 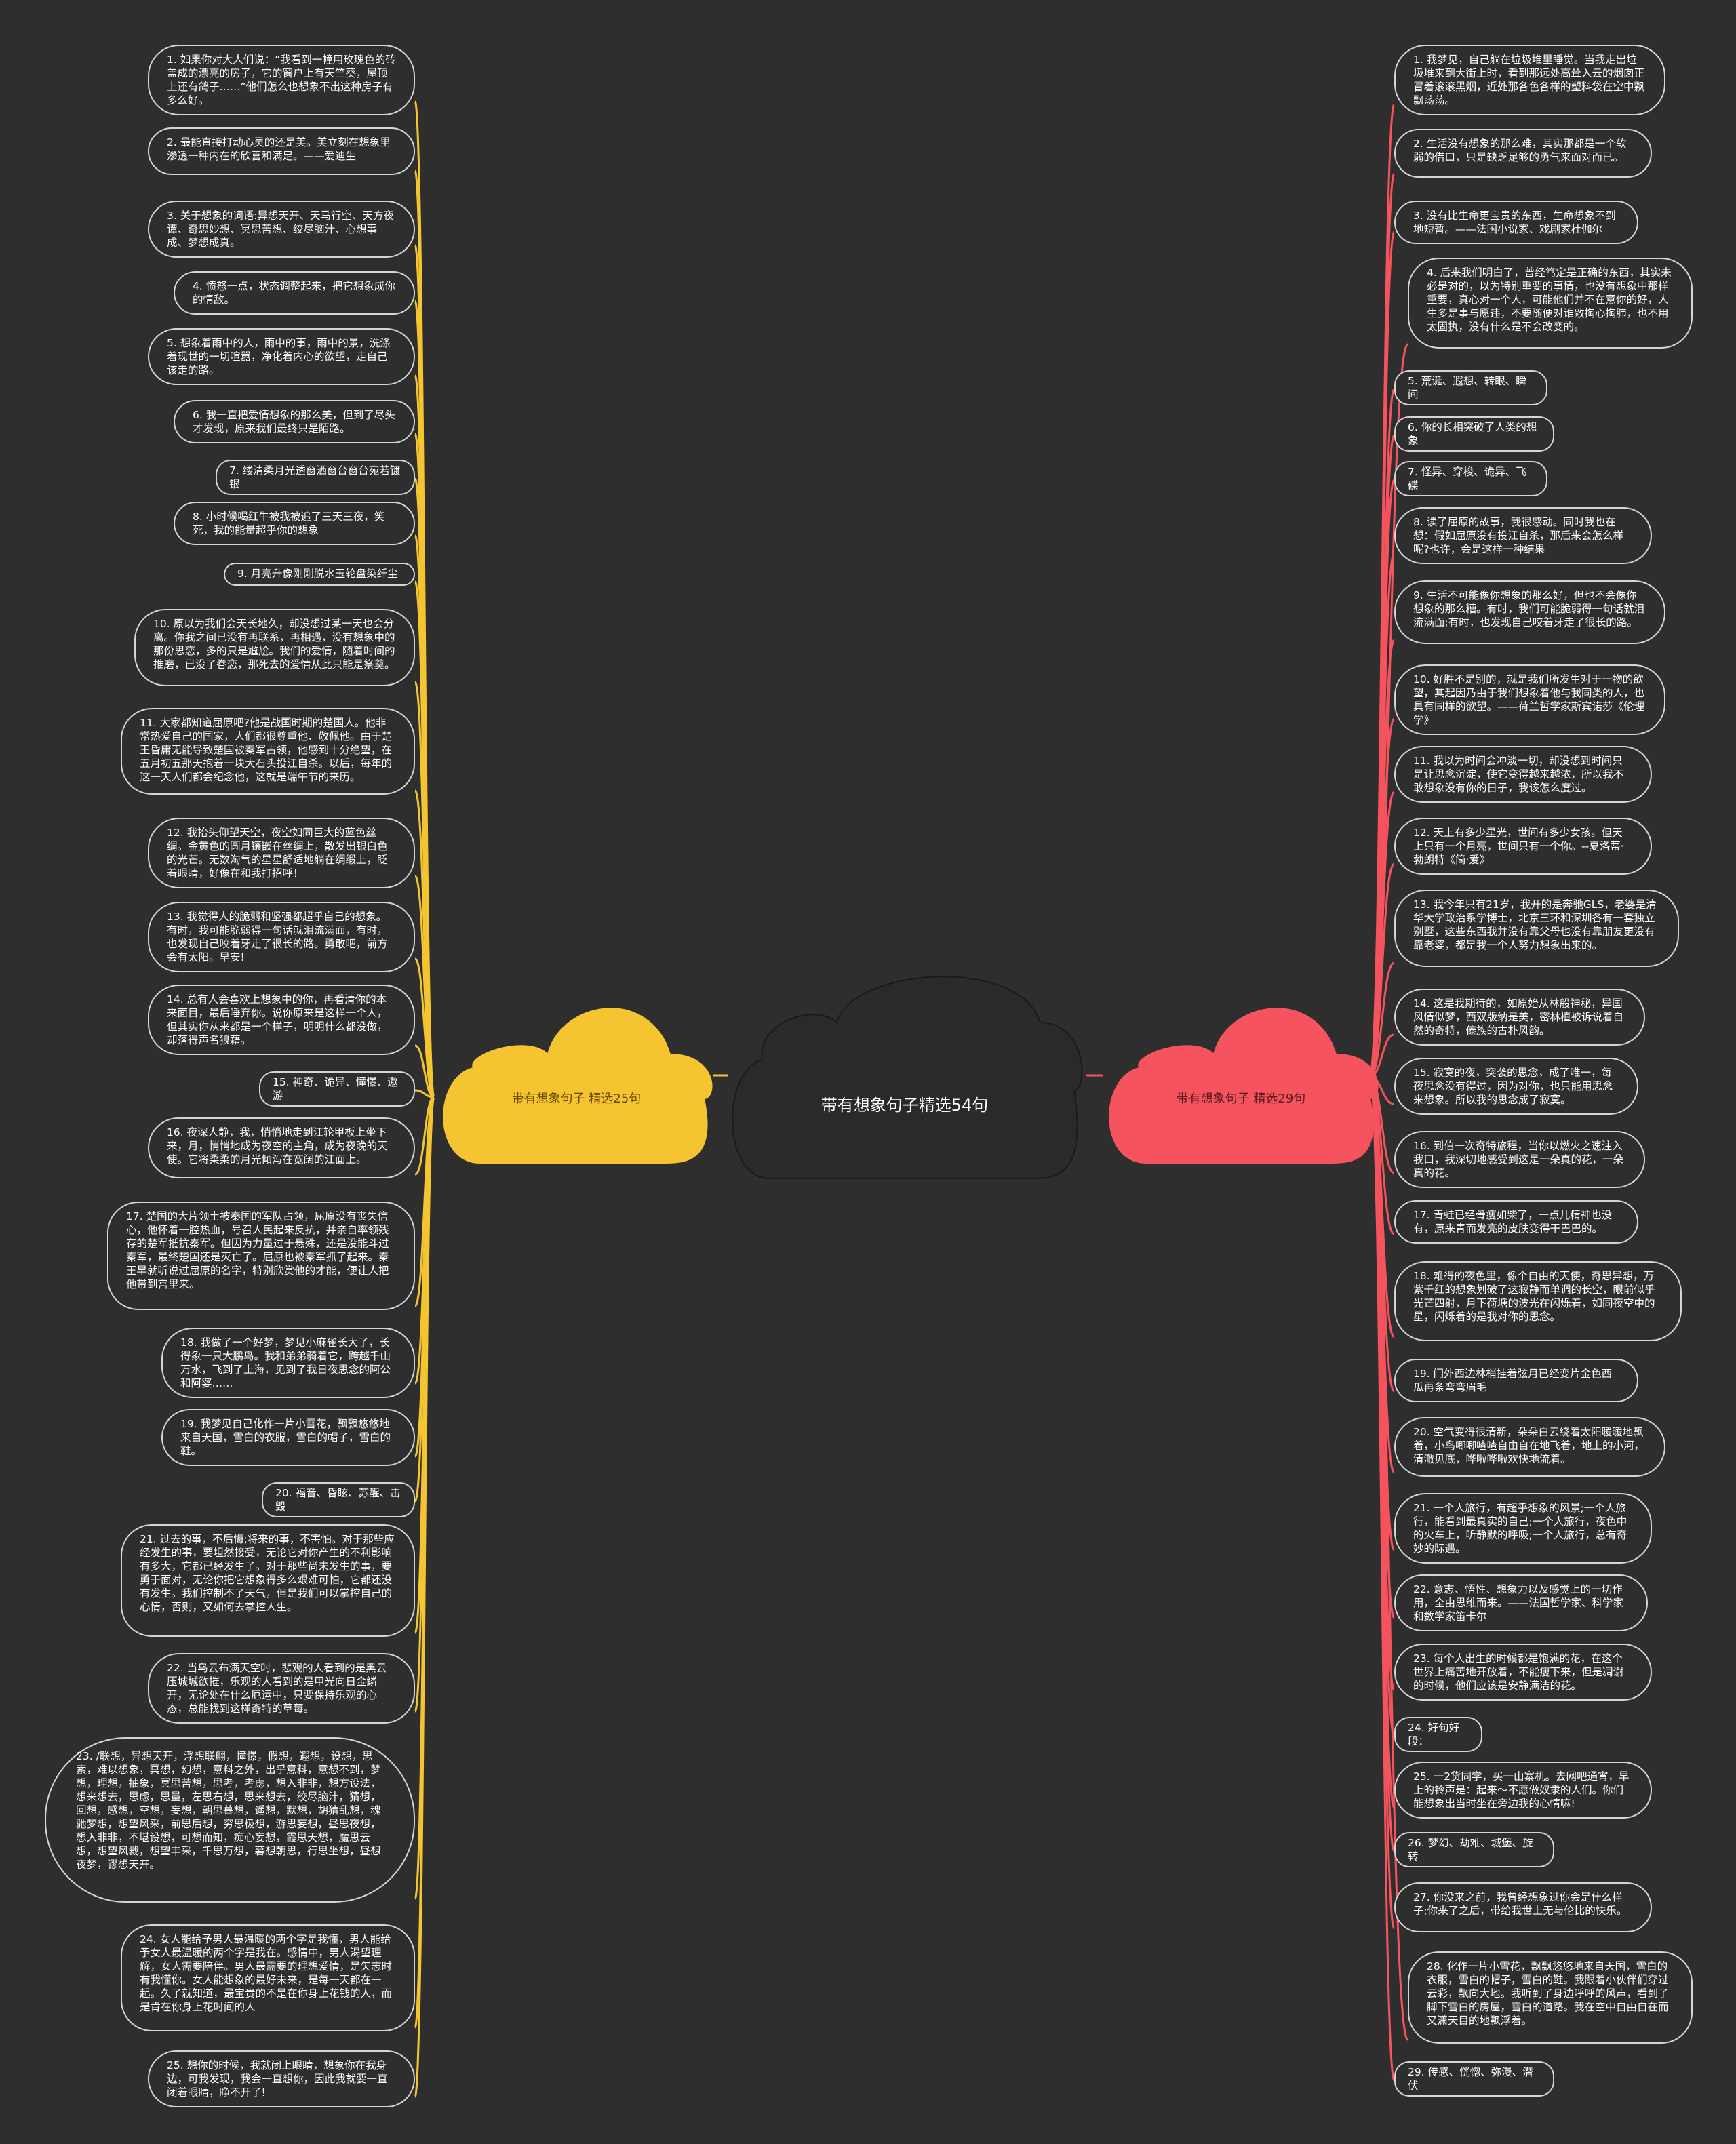 I want to click on right-node-3: 3. 没有比生命更宝贵的东西，生命想象不到地短暂。——法国小说家、戏剧家杜伽尔, so click(x=1516, y=222).